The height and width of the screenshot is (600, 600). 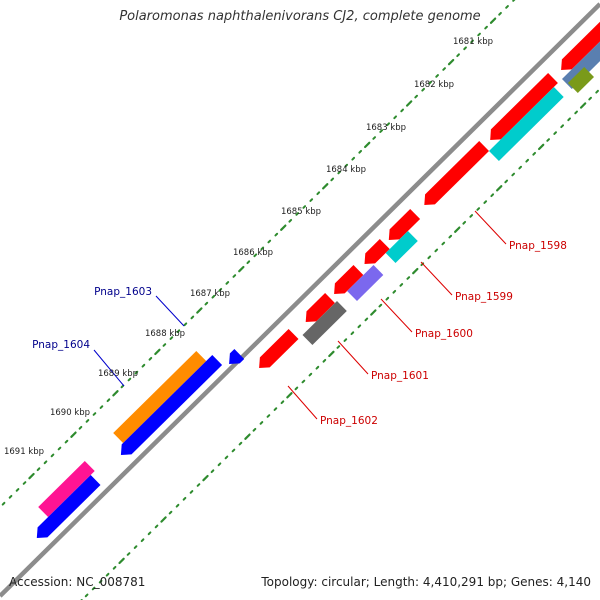 I want to click on scale-label: 1683 kbp, so click(x=386, y=128).